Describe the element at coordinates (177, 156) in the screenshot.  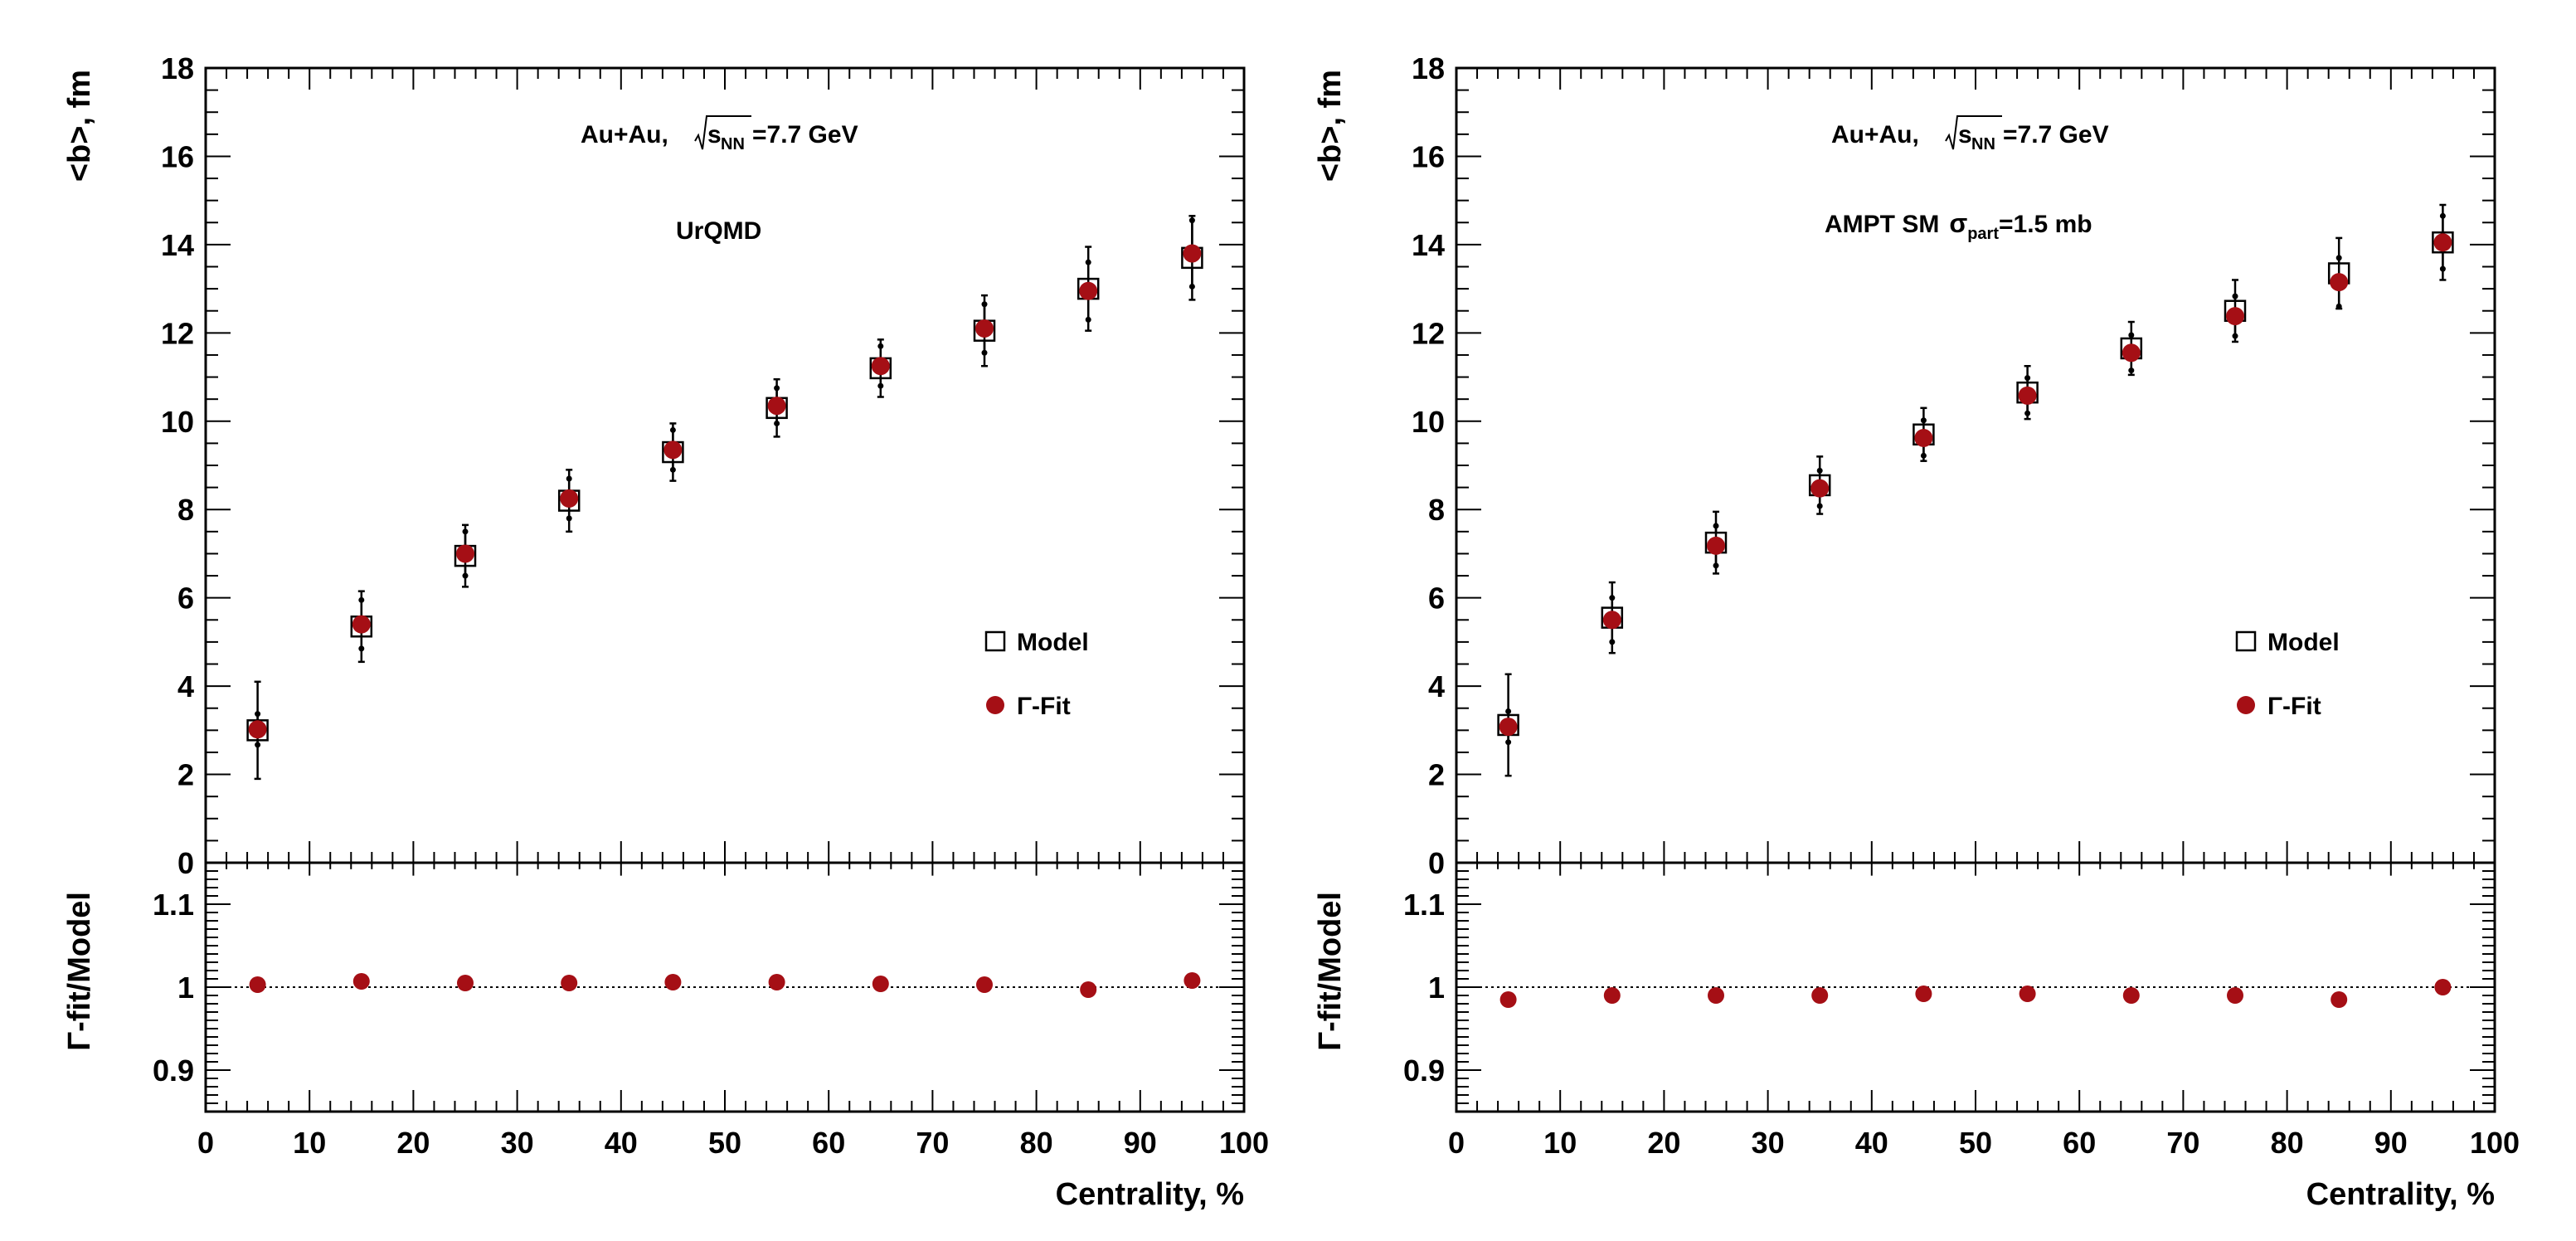
I see `y-tick-label-top: 16` at that location.